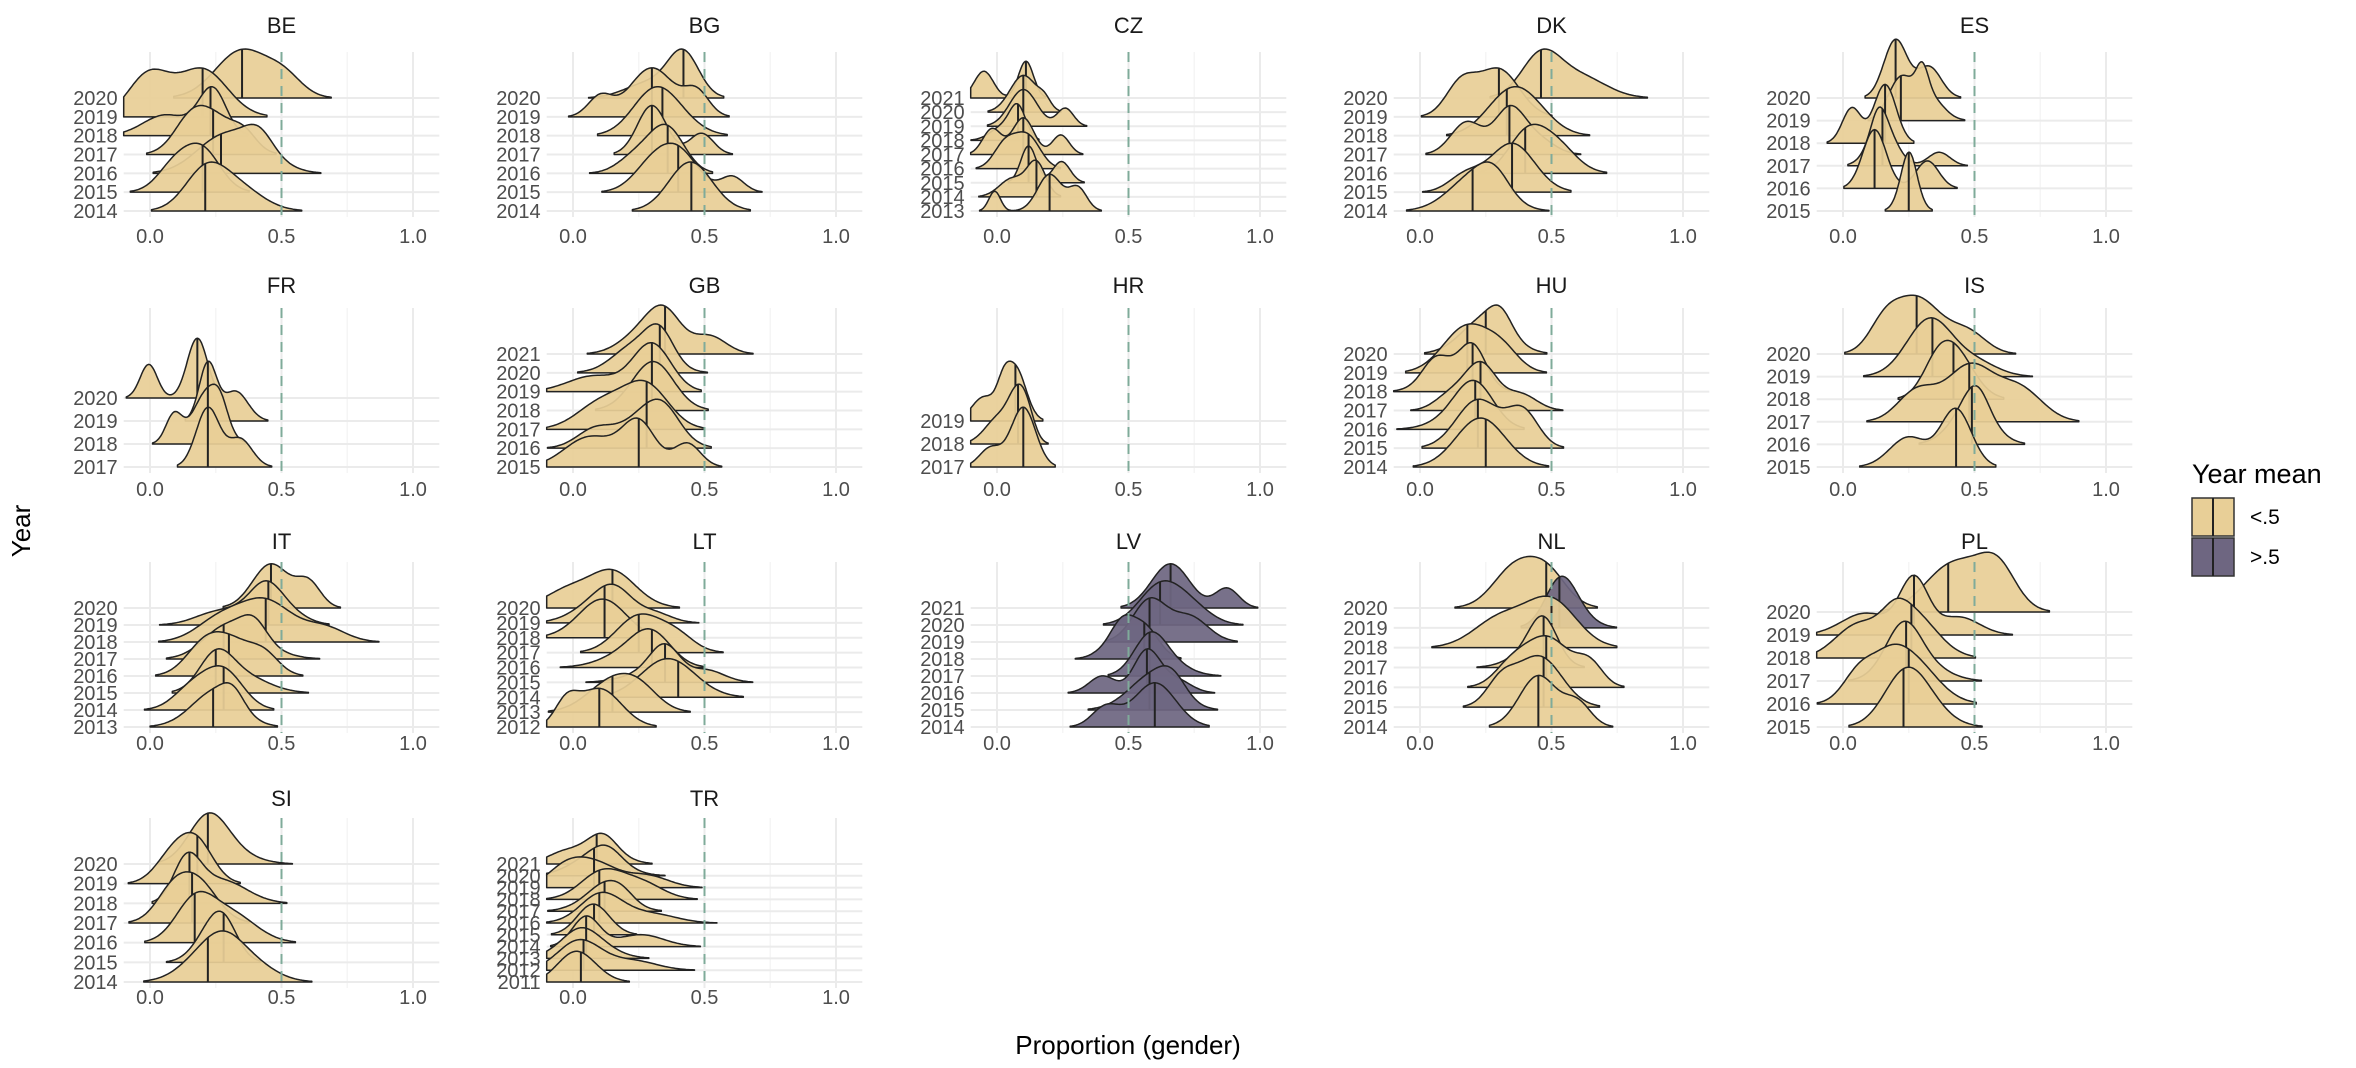 This screenshot has width=2356, height=1068. I want to click on panel-title: GB, so click(705, 285).